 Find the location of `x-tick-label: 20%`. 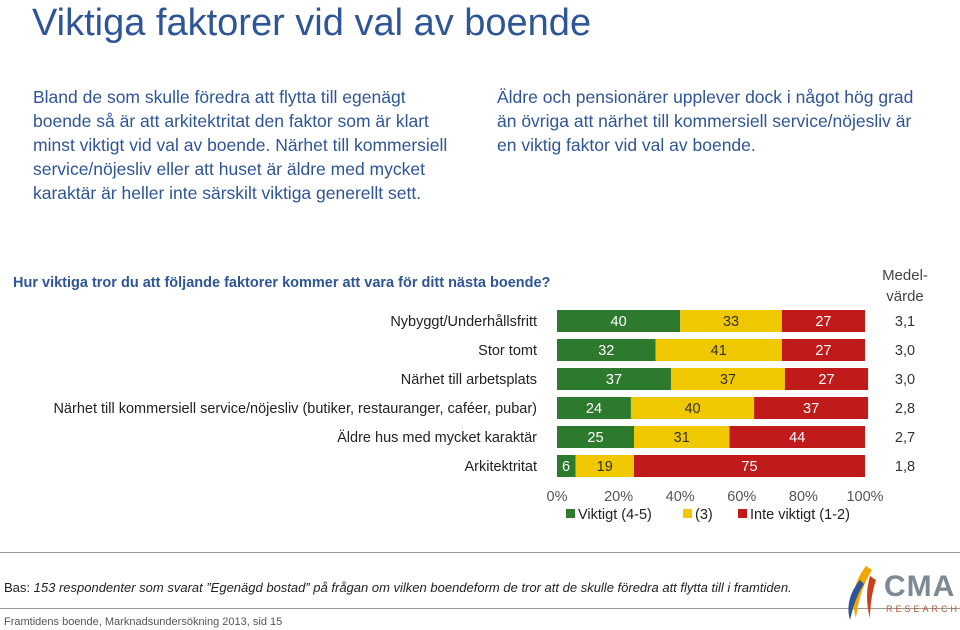

x-tick-label: 20% is located at coordinates (618, 497).